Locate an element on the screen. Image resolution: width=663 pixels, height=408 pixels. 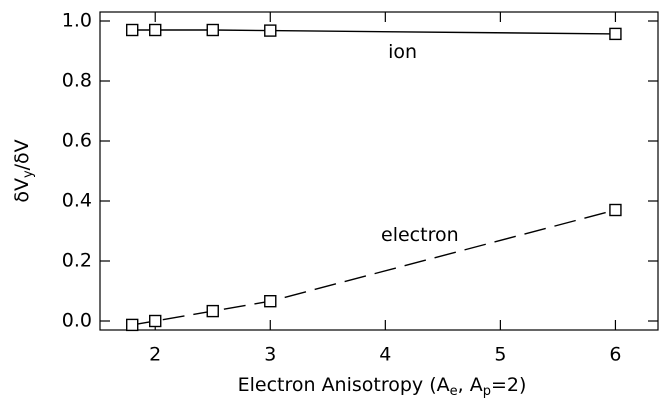
y-tick-label: 0.0 is located at coordinates (77, 321).